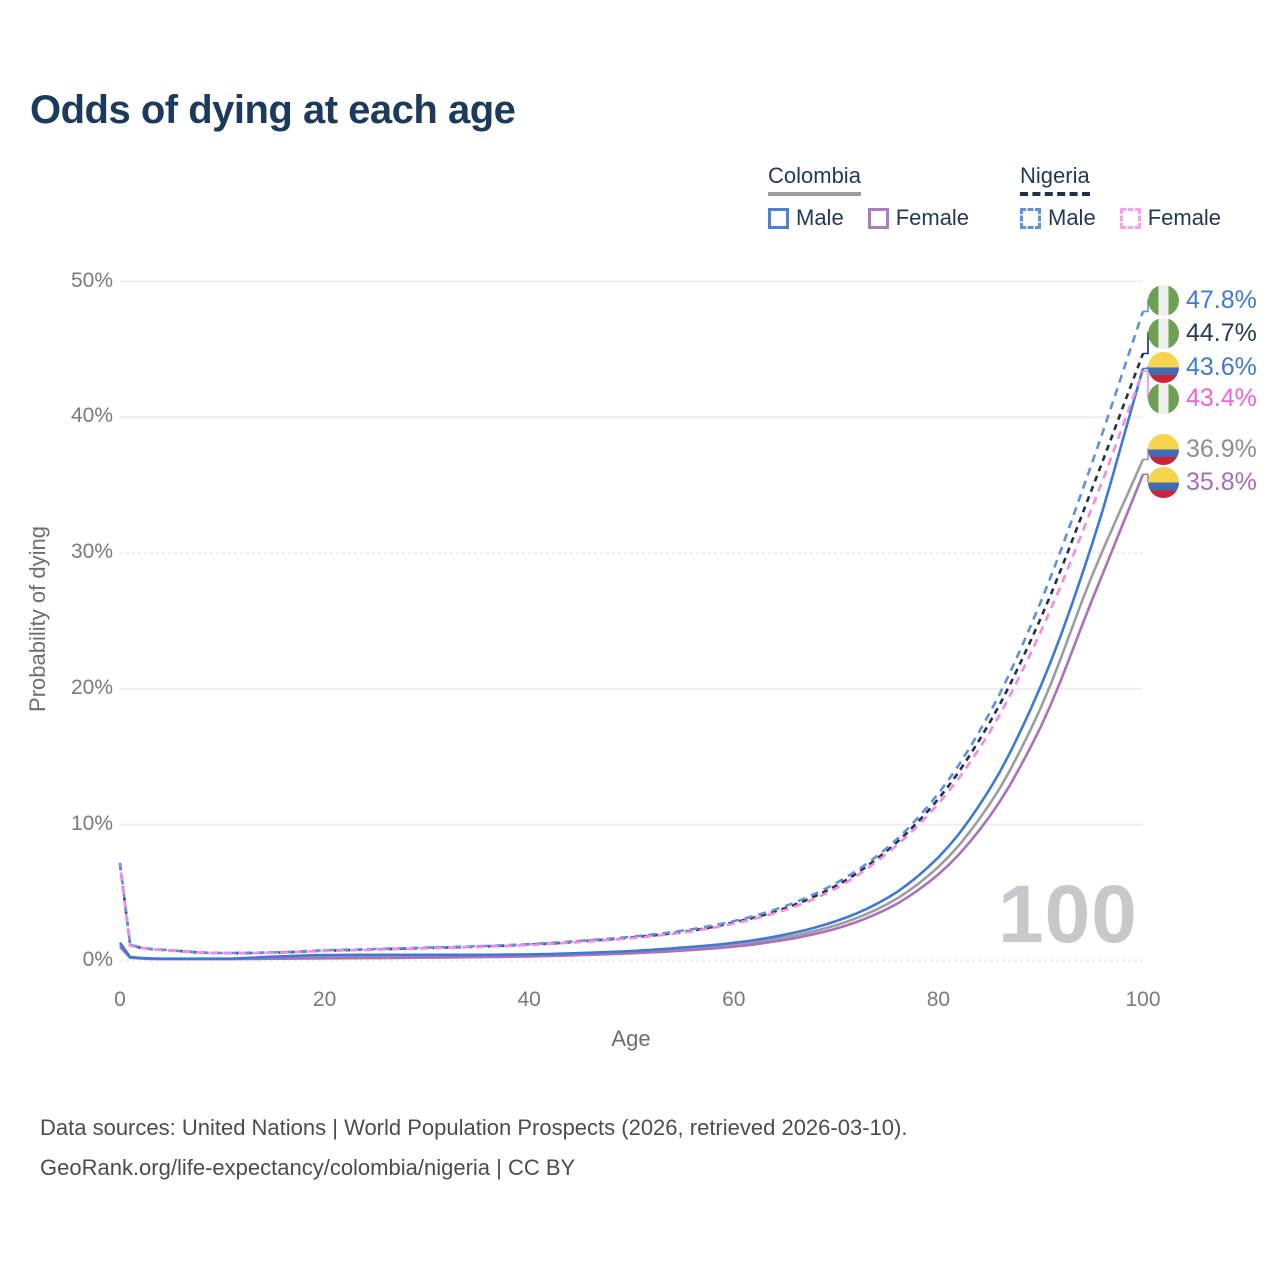 Image resolution: width=1280 pixels, height=1280 pixels. Describe the element at coordinates (938, 999) in the screenshot. I see `x-tick-80: 80` at that location.